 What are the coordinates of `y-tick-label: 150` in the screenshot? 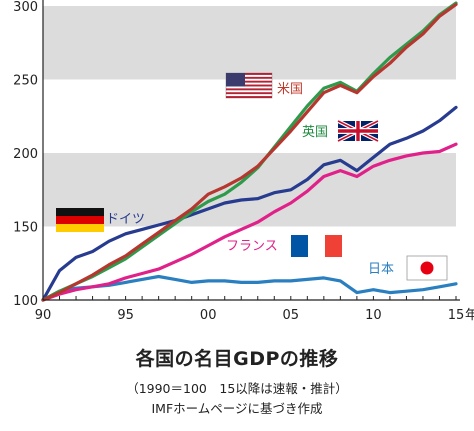 It's located at (25, 228).